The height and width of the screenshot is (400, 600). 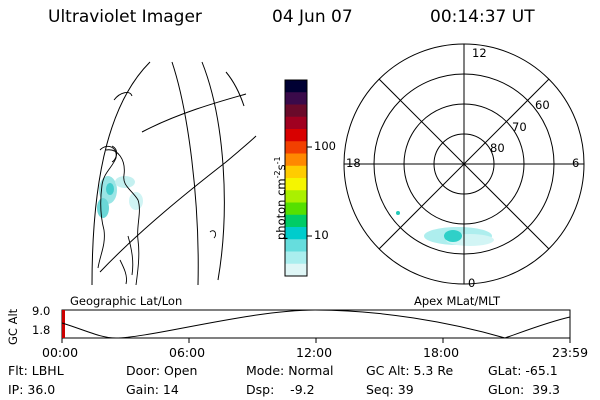 What do you see at coordinates (576, 163) in the screenshot?
I see `mlt-label-6: 6` at bounding box center [576, 163].